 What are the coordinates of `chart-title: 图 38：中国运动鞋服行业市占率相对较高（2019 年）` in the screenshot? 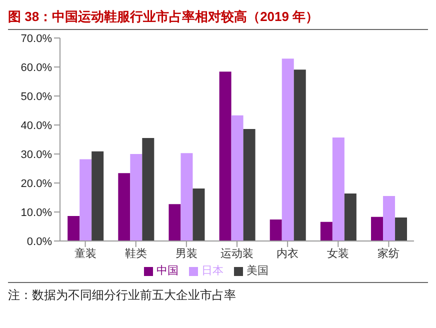 It's located at (218, 19).